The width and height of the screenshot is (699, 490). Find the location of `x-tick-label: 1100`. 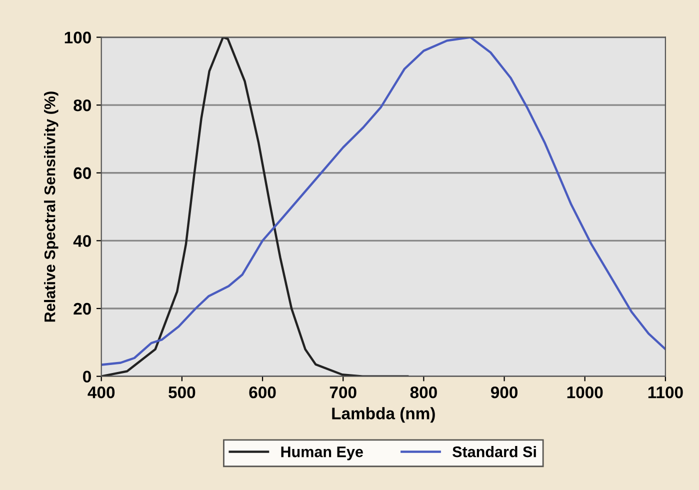

x-tick-label: 1100 is located at coordinates (665, 392).